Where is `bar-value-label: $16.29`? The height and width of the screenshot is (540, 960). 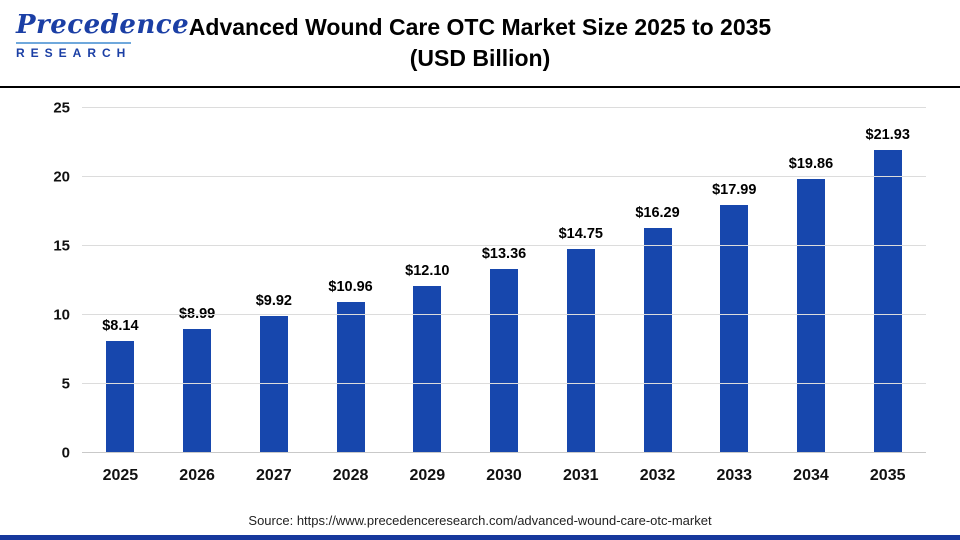
bar-value-label: $16.29 is located at coordinates (657, 213).